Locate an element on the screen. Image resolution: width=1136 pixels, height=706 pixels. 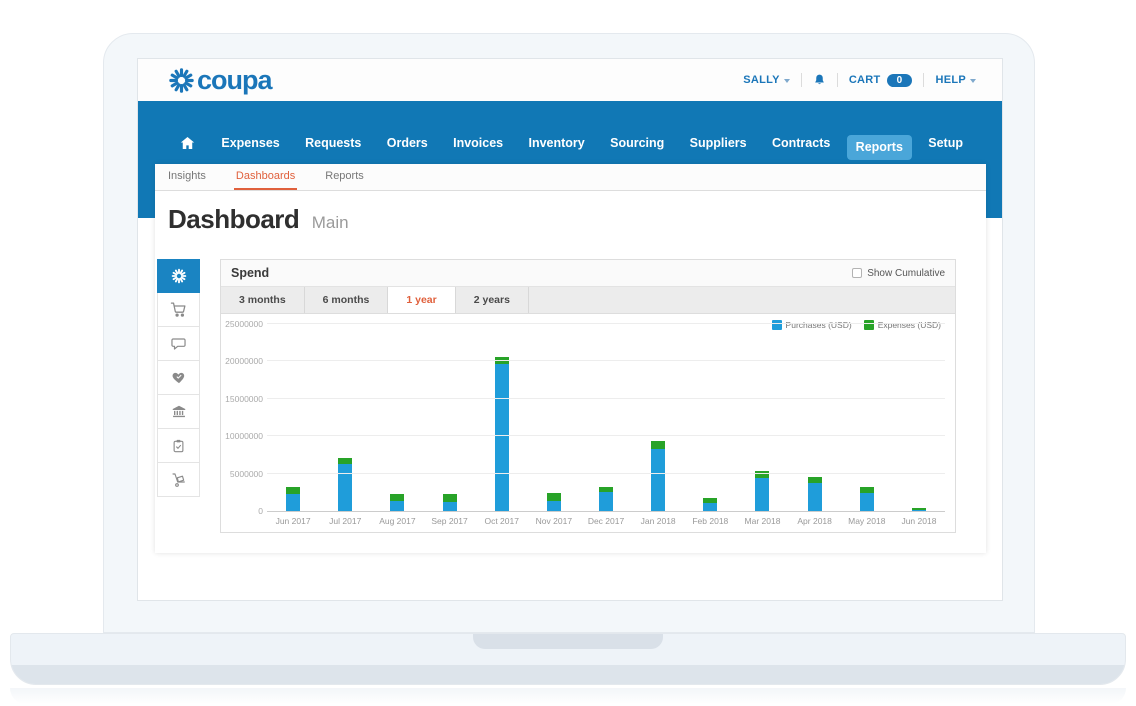
y-axis-tick-label: 10000000 is located at coordinates (244, 436).